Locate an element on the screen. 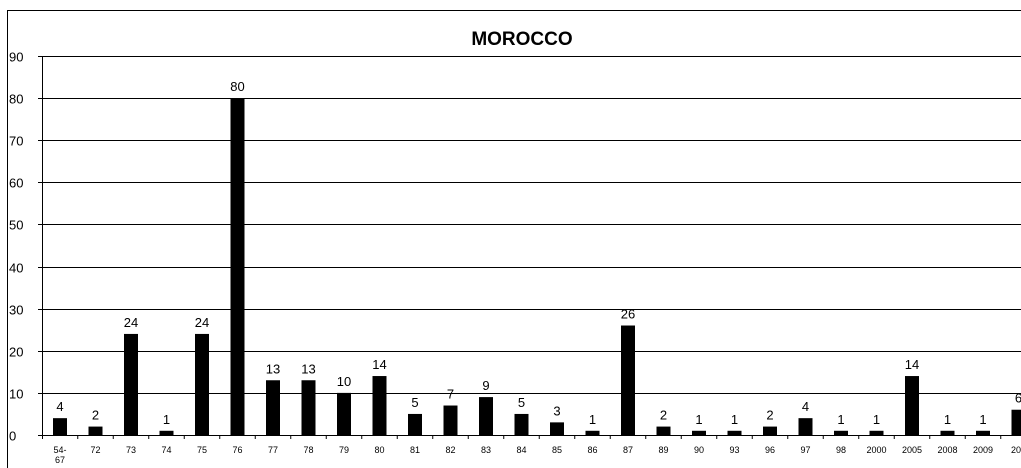 The width and height of the screenshot is (1021, 468). x-tick-label: 84 is located at coordinates (521, 450).